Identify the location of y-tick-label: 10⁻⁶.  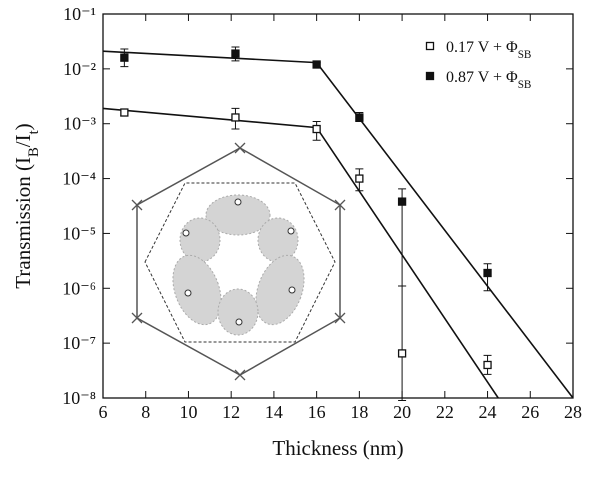
(79, 288).